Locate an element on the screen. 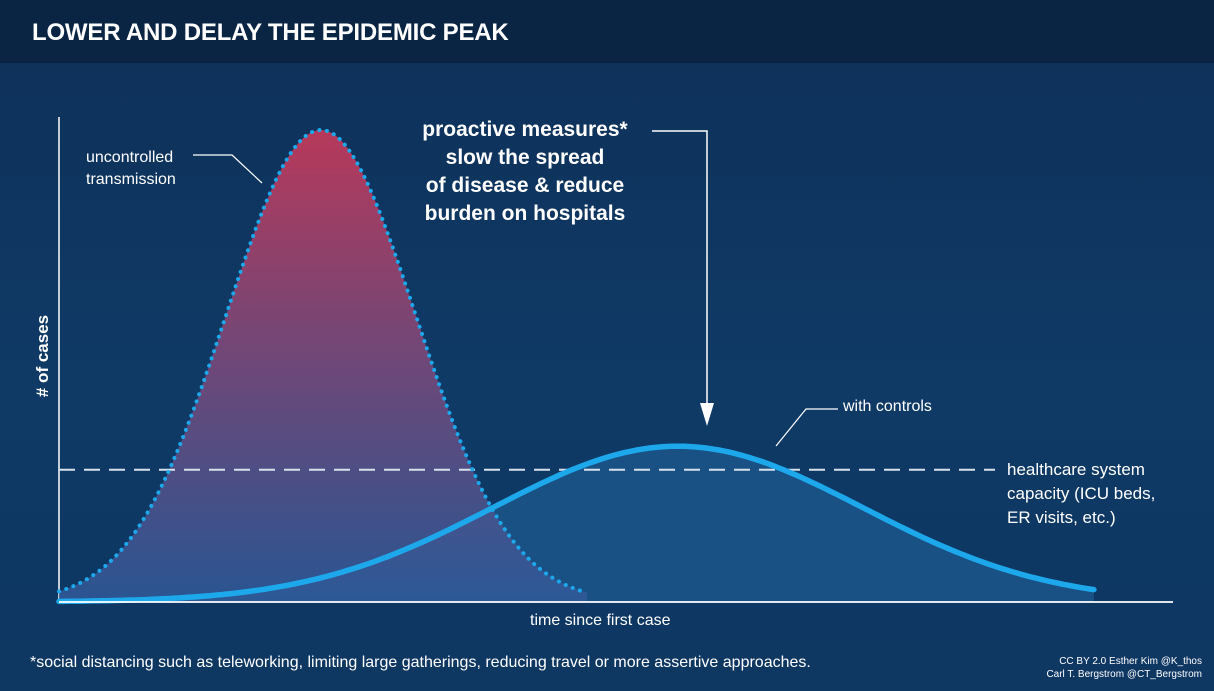 The height and width of the screenshot is (691, 1214). capacity-label-line: capacity (ICU beds, is located at coordinates (1081, 493).